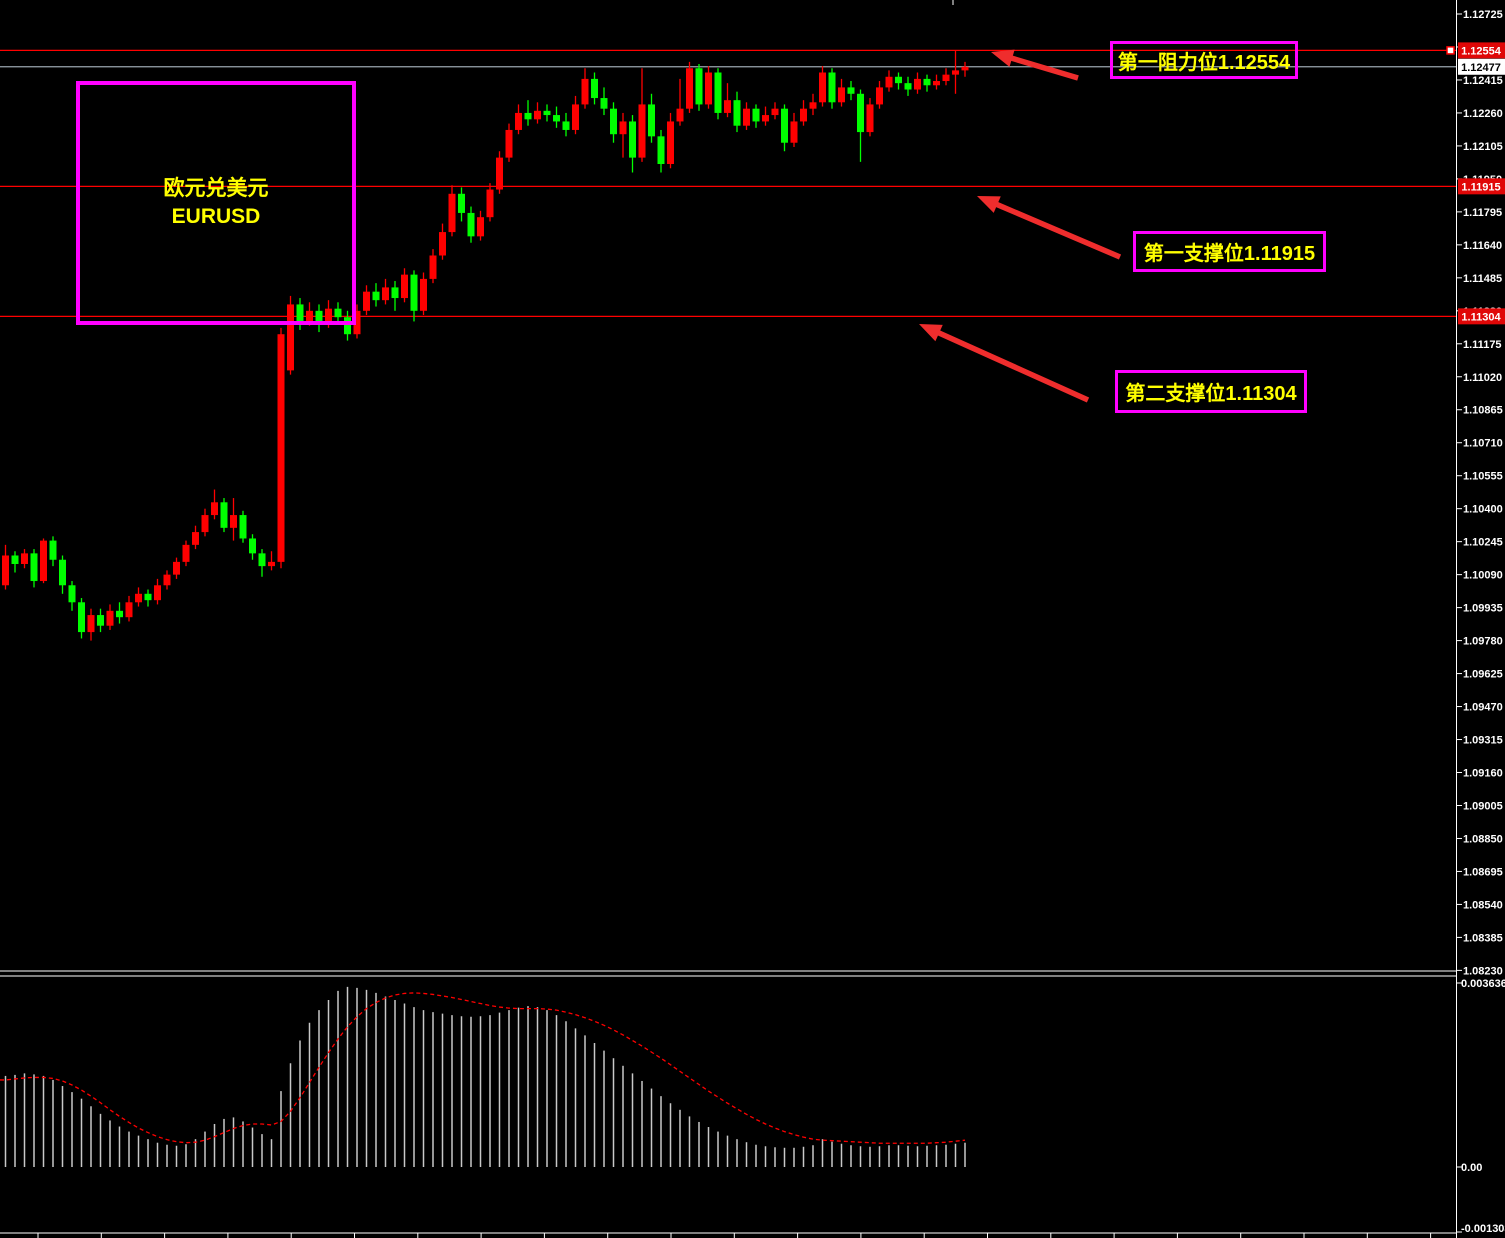 Image resolution: width=1505 pixels, height=1238 pixels. What do you see at coordinates (1483, 938) in the screenshot?
I see `price-tick-label: 1.08385` at bounding box center [1483, 938].